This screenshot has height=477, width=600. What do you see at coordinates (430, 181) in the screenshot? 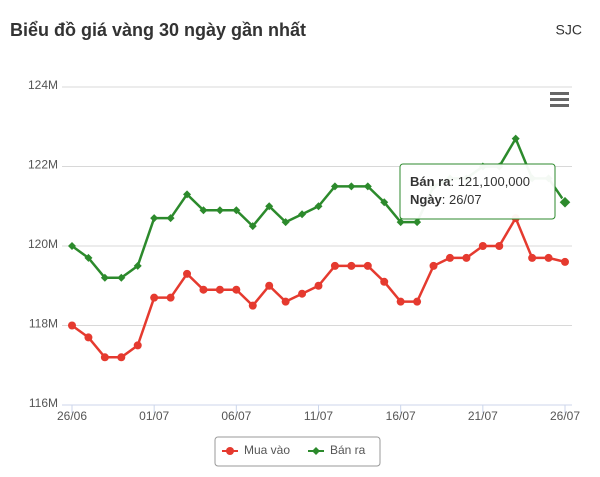
I see `tooltip-key: Bán ra` at bounding box center [430, 181].